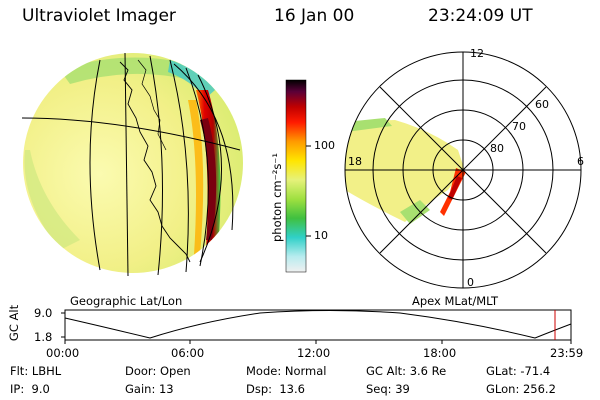 This screenshot has height=400, width=600. Describe the element at coordinates (126, 301) in the screenshot. I see `geographic-projection-label: Geographic Lat/Lon` at that location.